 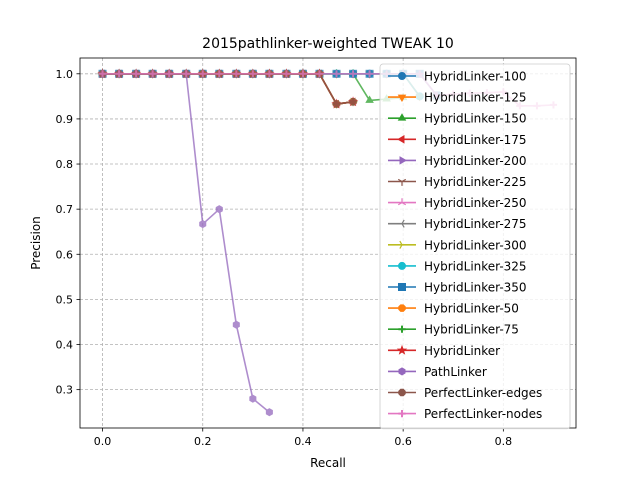 I want to click on legend-entry: HybridLinker-175, so click(x=457, y=140).